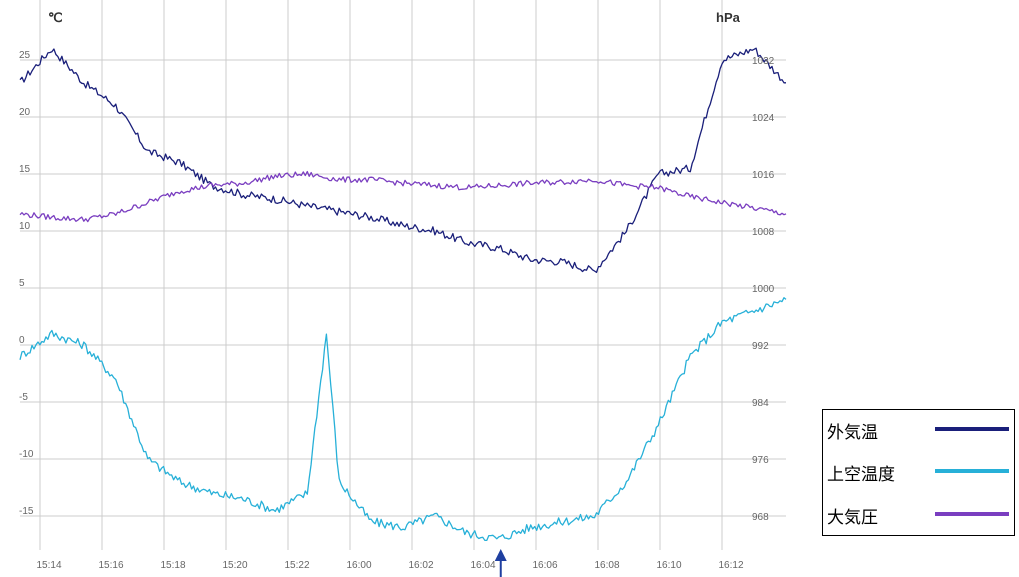 The image size is (1019, 577). I want to click on x-tick-label: 15:14, so click(48, 565).